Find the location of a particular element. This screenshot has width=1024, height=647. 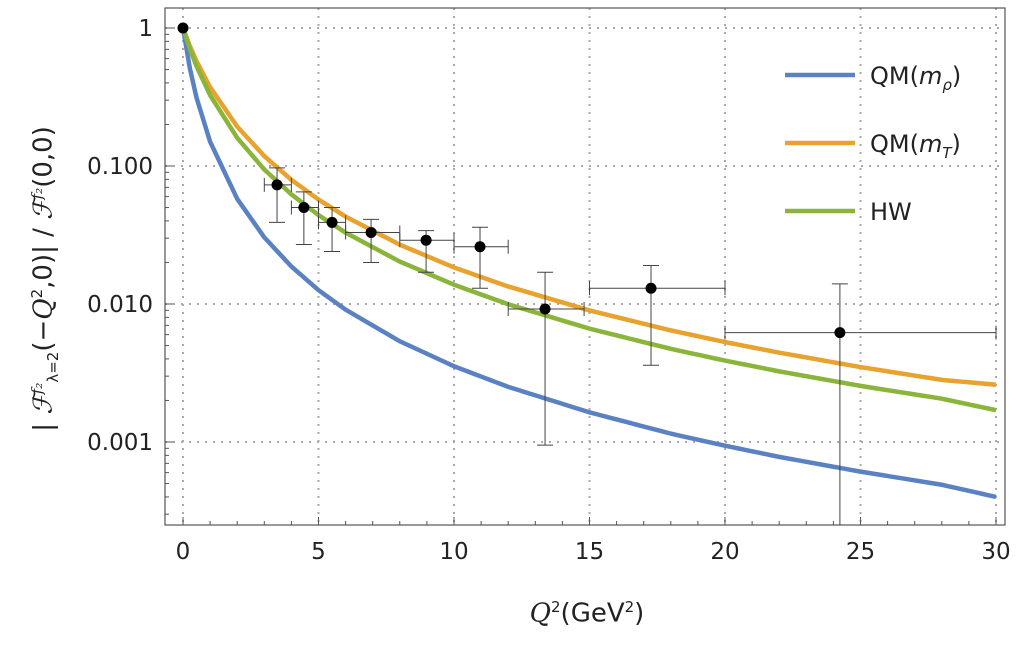

y-tick-label: 0.010 is located at coordinates (120, 305).